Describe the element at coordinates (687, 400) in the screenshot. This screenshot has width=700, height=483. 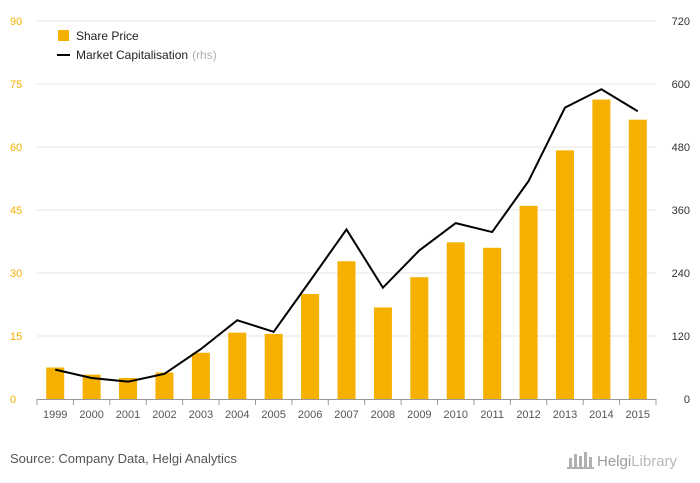
I see `y-right-tick-label: 0` at that location.